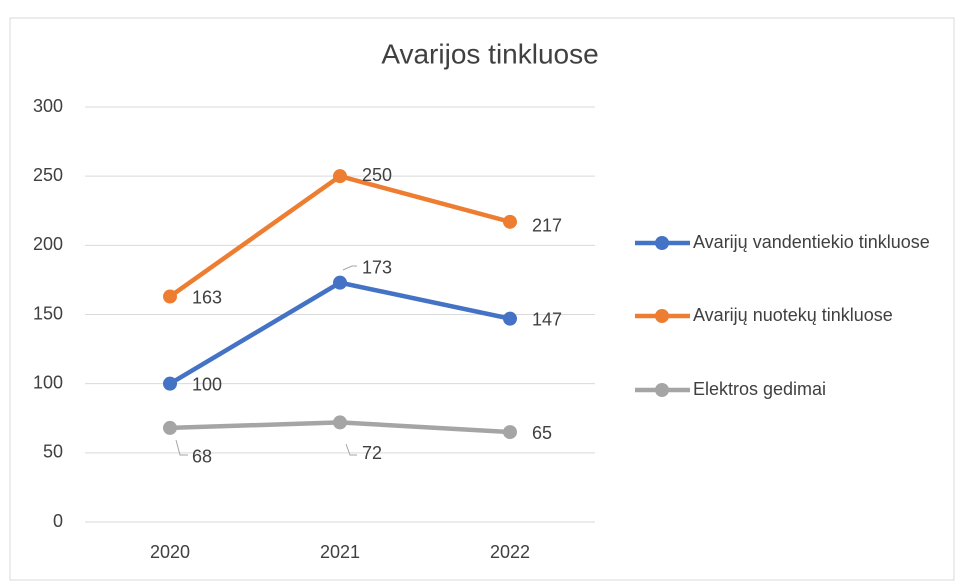 This screenshot has width=955, height=581. Describe the element at coordinates (48, 106) in the screenshot. I see `y-tick-label: 300` at that location.